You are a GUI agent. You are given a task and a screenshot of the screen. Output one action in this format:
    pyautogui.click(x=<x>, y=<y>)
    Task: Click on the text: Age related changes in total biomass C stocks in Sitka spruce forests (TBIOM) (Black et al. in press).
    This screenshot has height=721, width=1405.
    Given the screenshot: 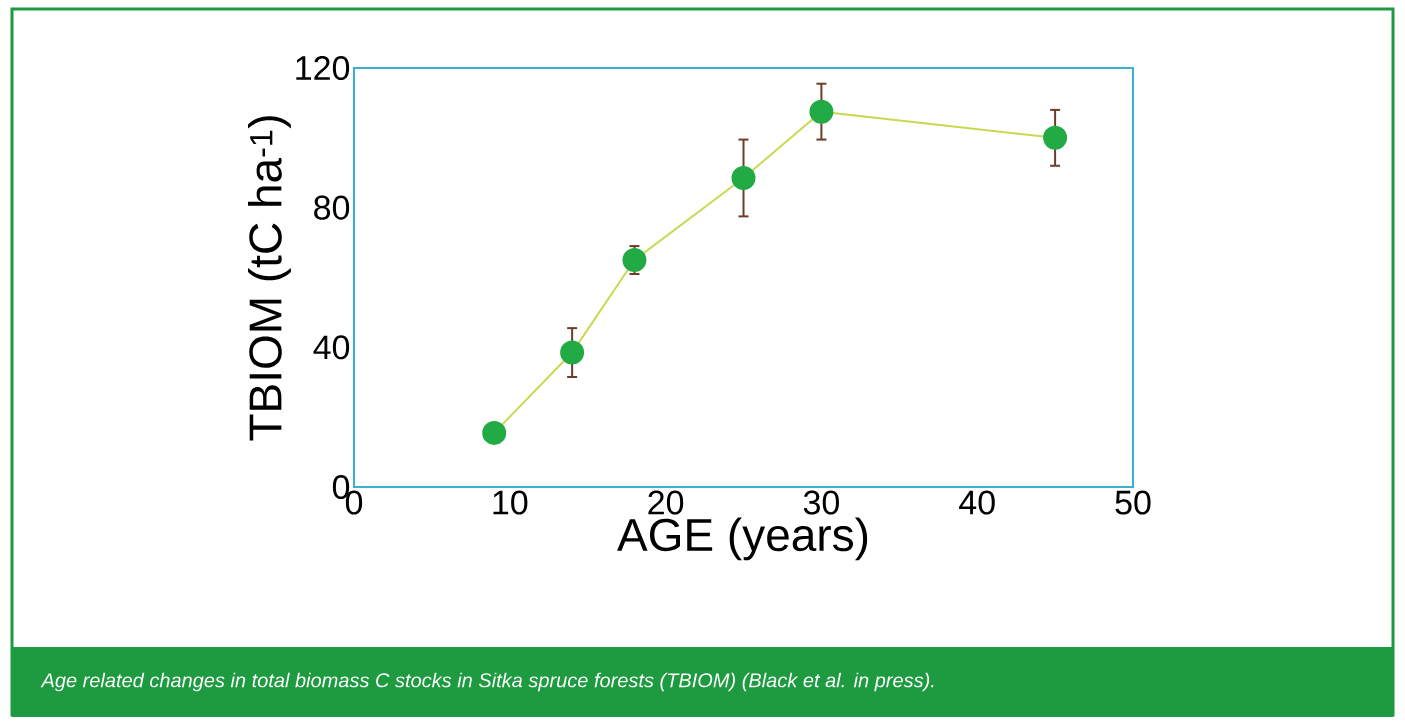 What is the action you would take?
    pyautogui.click(x=487, y=682)
    